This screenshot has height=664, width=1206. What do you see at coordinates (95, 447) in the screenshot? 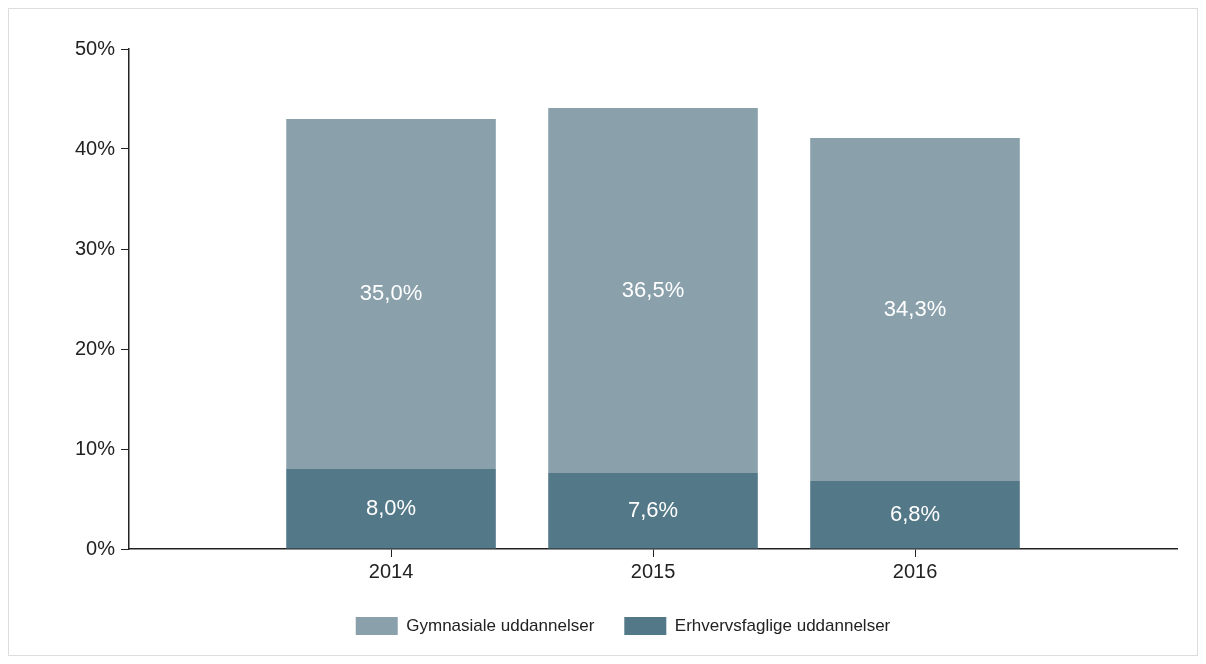
I see `y-tick-label: 10%` at bounding box center [95, 447].